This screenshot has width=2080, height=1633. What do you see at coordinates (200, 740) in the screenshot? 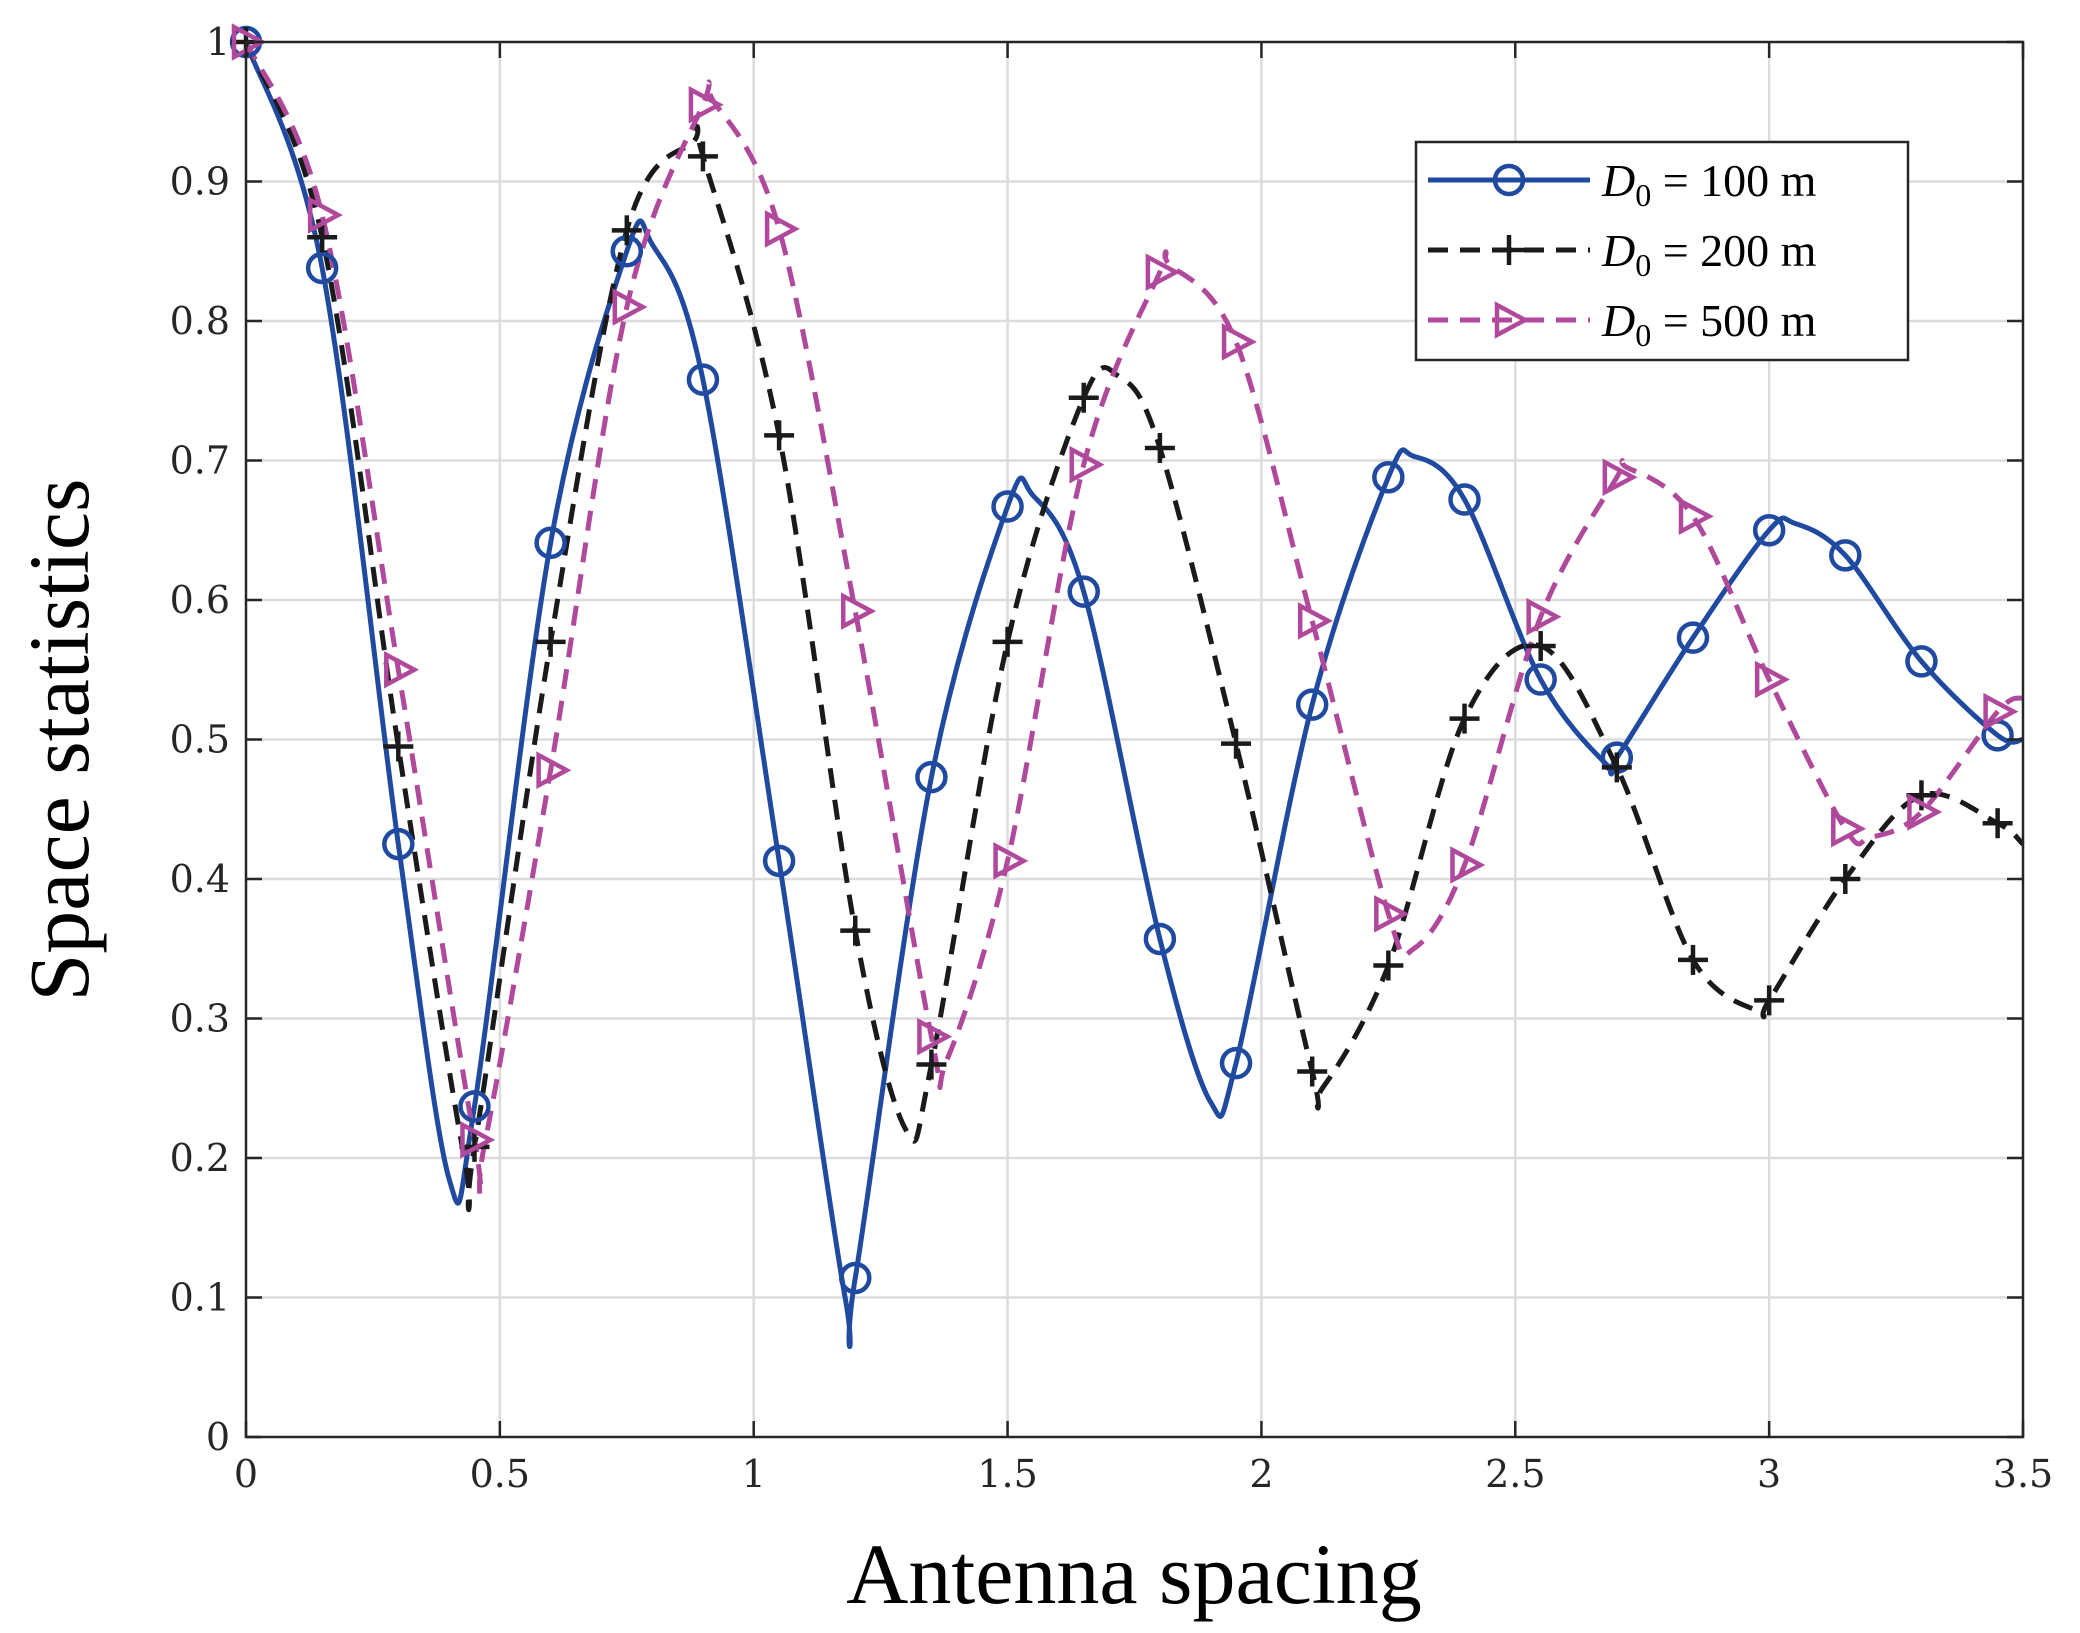
I see `y-tick-label: 0.5` at bounding box center [200, 740].